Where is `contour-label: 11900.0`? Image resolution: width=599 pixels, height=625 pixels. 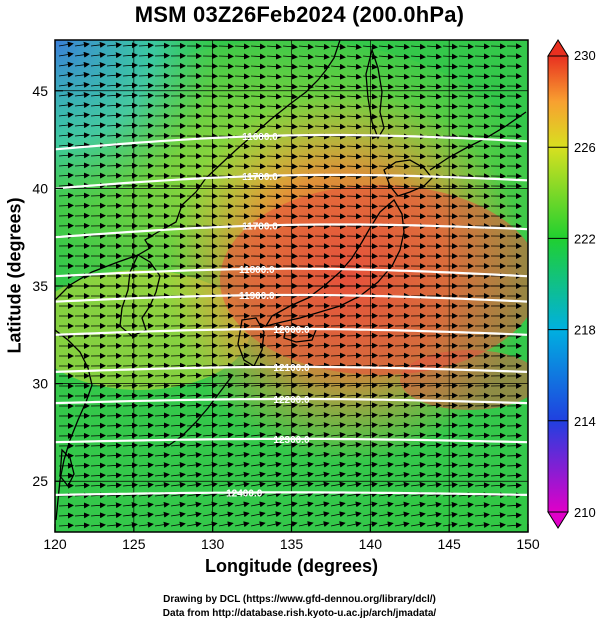 contour-label: 11900.0 is located at coordinates (257, 296).